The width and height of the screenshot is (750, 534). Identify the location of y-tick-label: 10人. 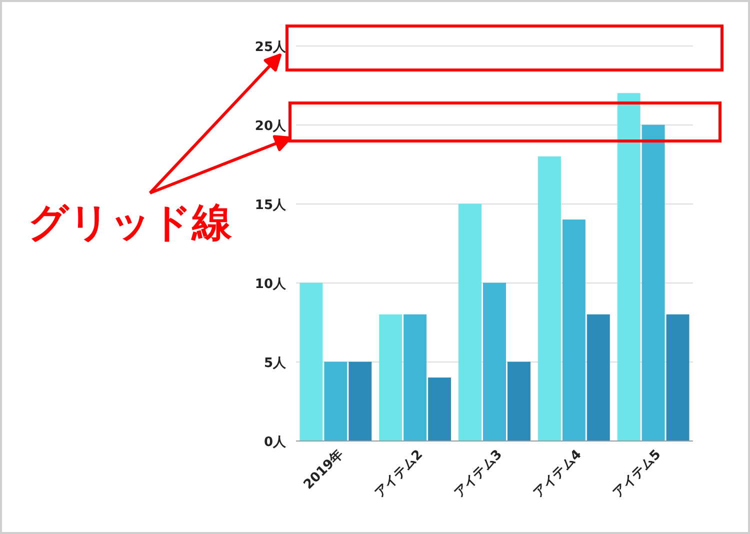
(270, 284).